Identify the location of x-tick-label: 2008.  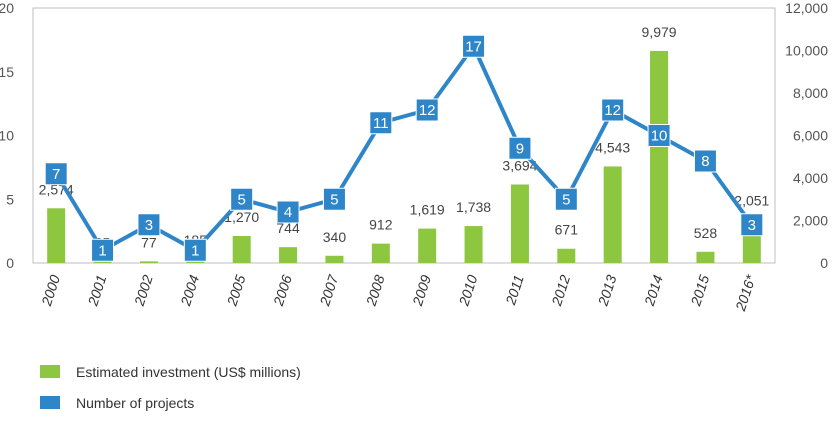
(375, 291).